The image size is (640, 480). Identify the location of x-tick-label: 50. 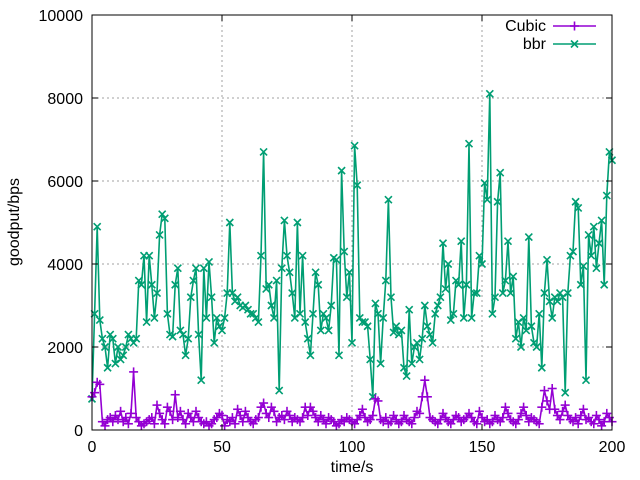
(222, 447).